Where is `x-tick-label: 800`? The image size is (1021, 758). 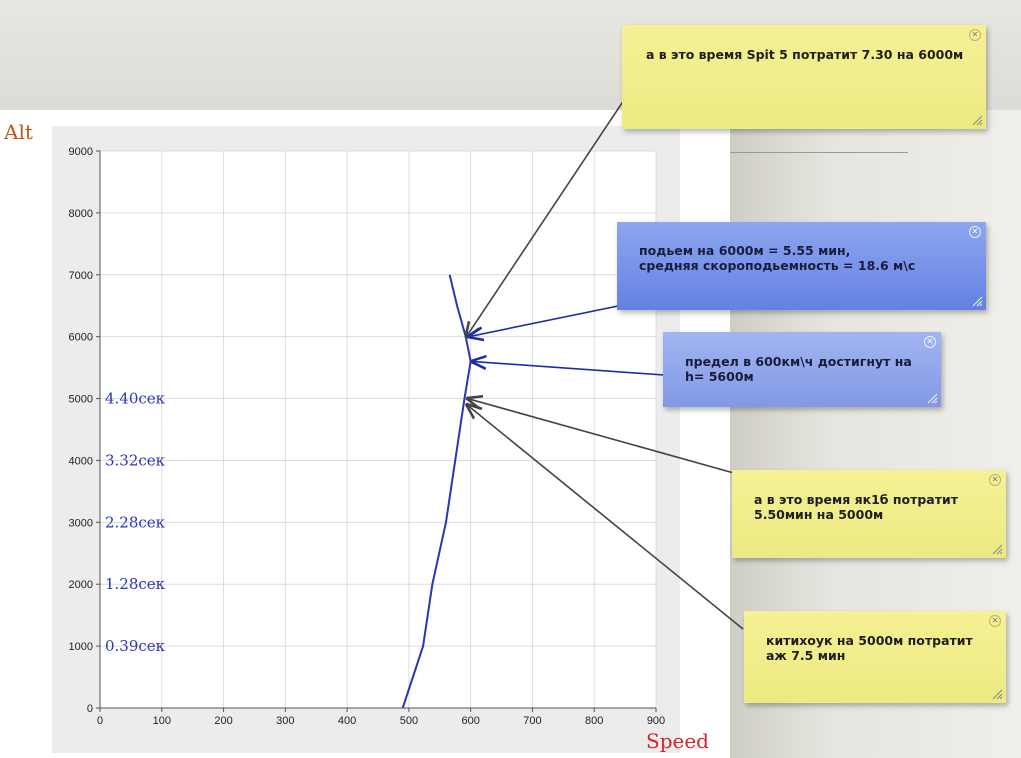
x-tick-label: 800 is located at coordinates (594, 721).